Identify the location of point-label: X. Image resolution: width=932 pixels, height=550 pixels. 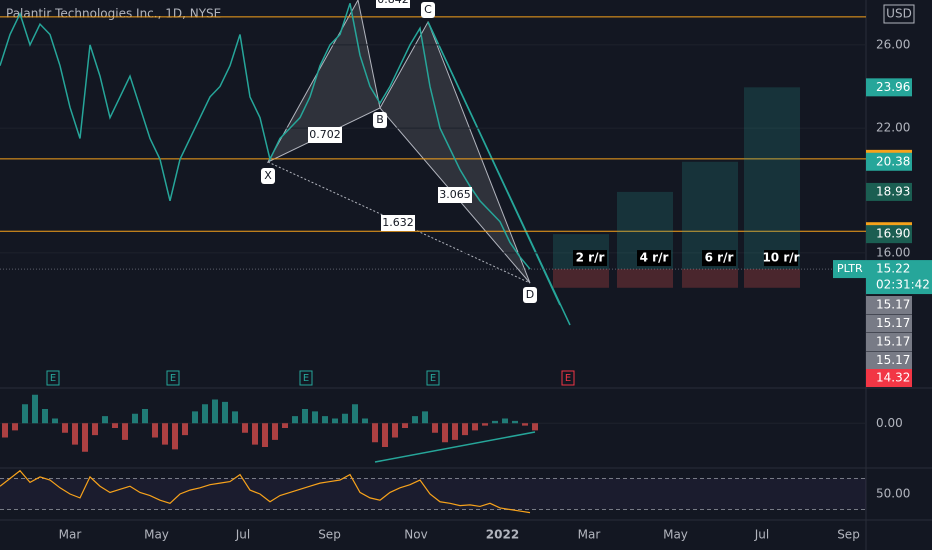
(268, 175).